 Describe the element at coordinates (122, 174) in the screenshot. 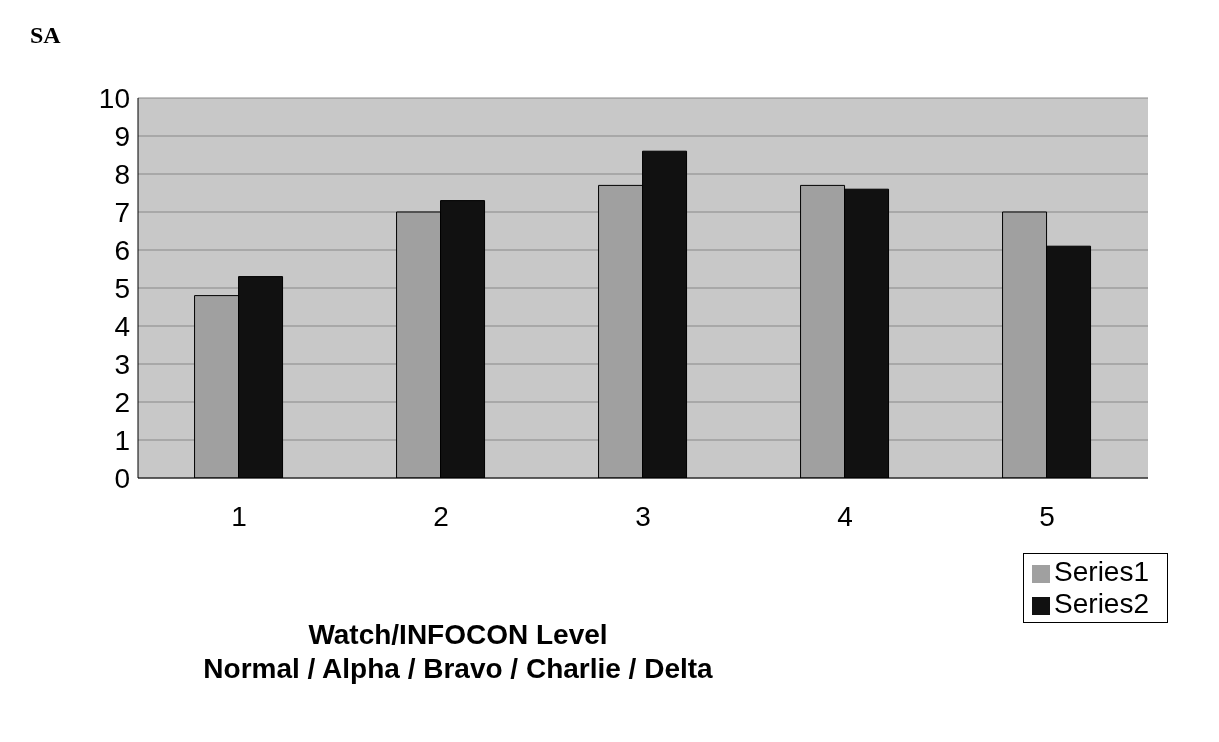

I see `y-tick-label: 8` at that location.